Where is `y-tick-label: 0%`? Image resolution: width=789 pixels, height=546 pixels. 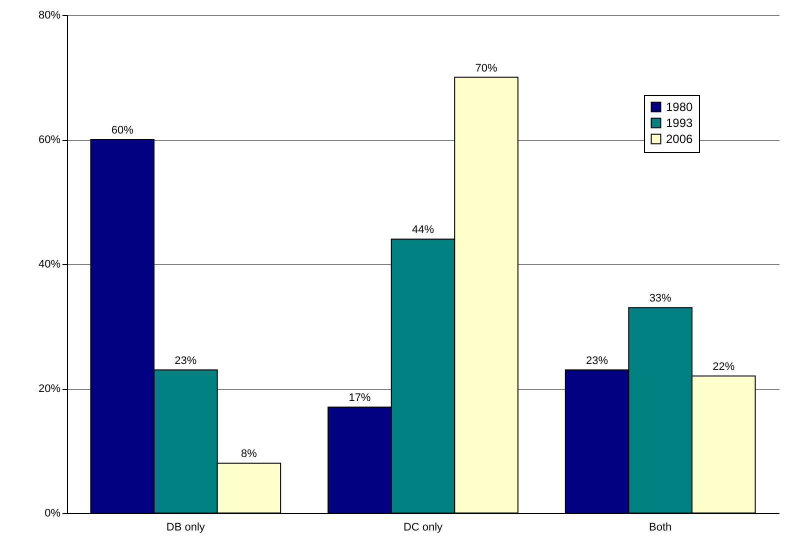
y-tick-label: 0% is located at coordinates (52, 514).